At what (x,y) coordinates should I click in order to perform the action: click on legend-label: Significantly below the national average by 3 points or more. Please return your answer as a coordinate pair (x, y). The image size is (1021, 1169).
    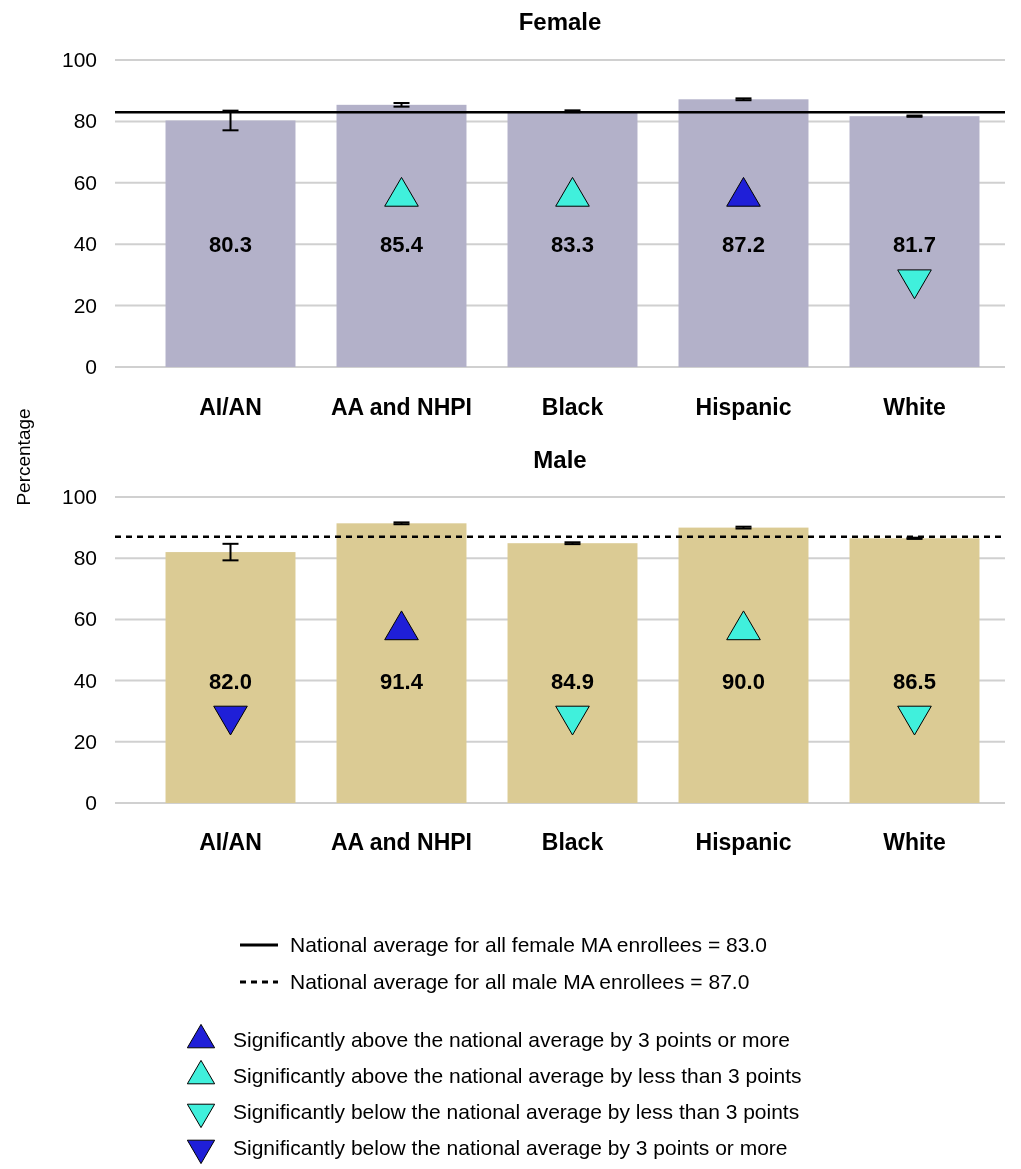
    Looking at the image, I should click on (510, 1147).